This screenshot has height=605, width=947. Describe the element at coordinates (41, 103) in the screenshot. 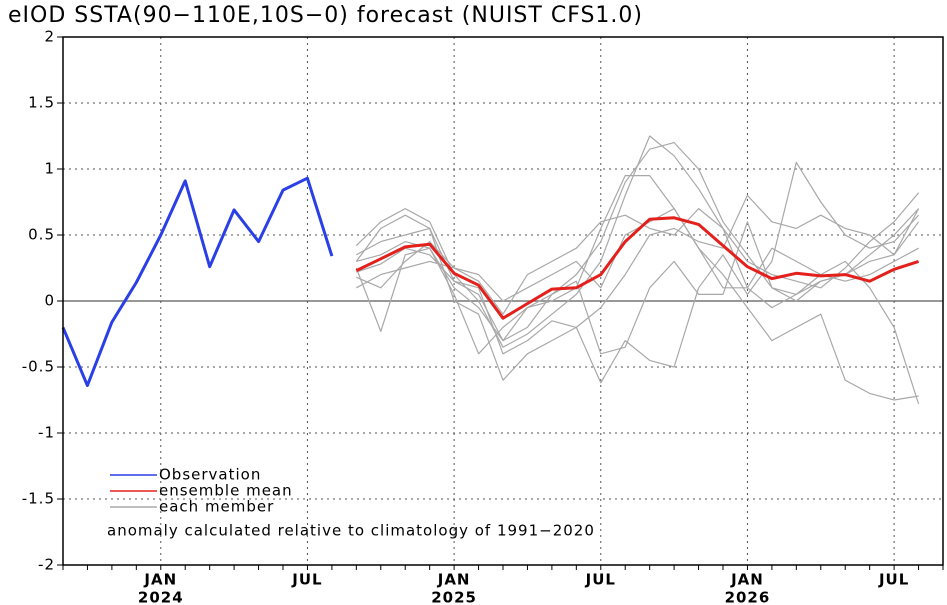

I see `y-tick-label: 1.5` at that location.